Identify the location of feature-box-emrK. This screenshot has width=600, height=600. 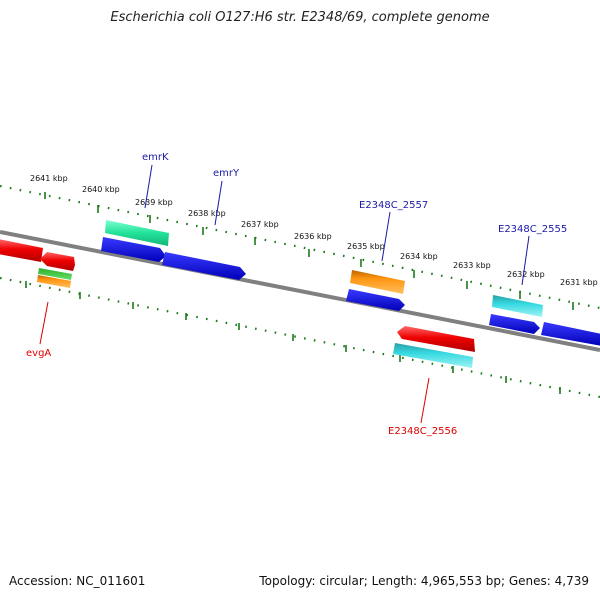
(137, 233).